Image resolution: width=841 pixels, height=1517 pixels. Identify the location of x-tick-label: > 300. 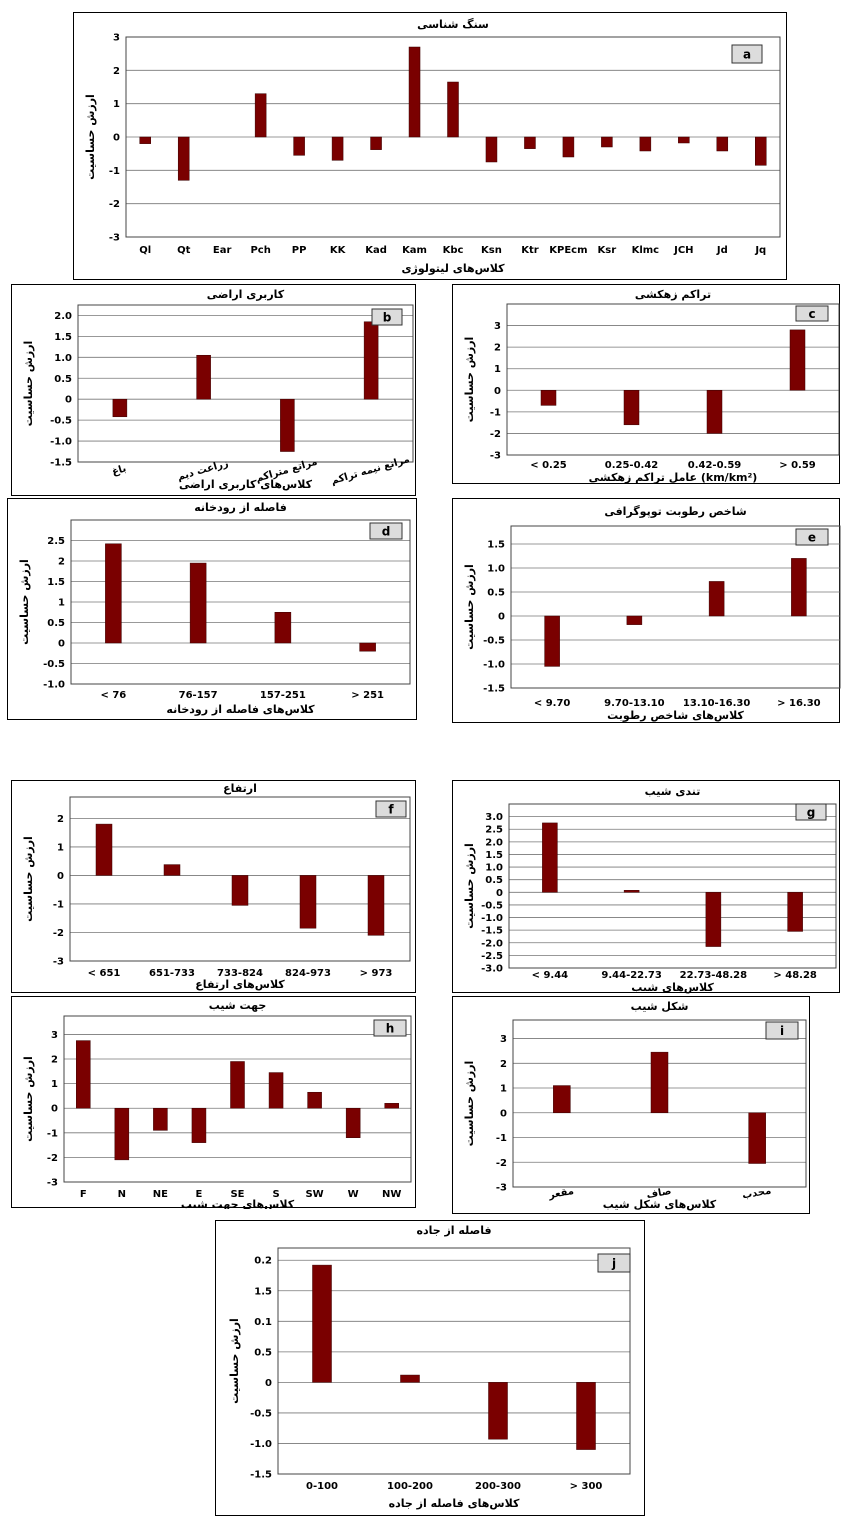
(586, 1486).